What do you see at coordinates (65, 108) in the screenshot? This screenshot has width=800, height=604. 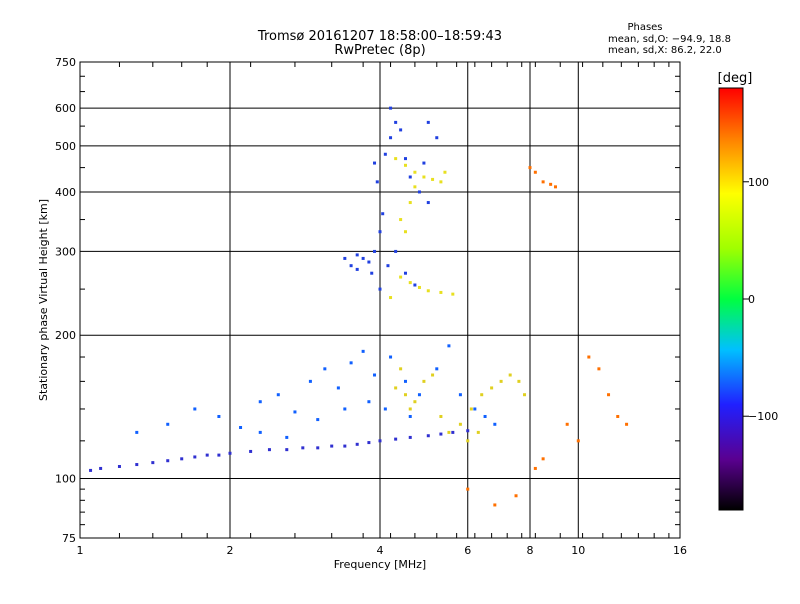 I see `y-tick-label: 600` at bounding box center [65, 108].